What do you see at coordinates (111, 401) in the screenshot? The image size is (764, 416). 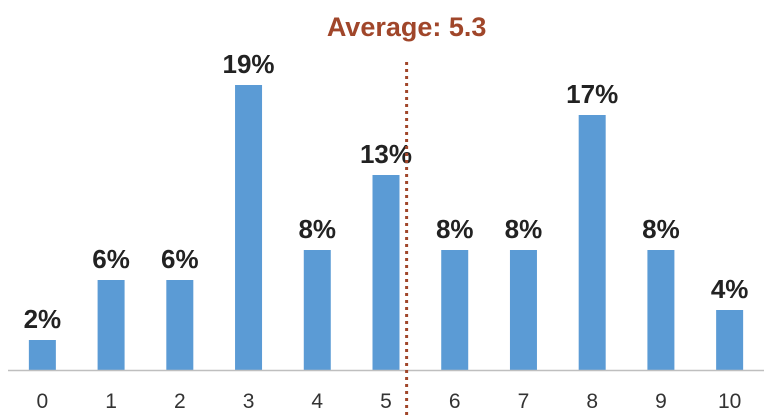 I see `x-tick-label-1: 1` at bounding box center [111, 401].